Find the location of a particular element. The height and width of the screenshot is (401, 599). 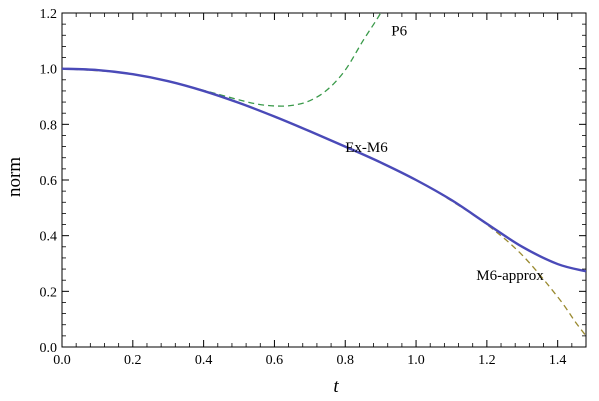

x-tick-label: 0.6 is located at coordinates (275, 360).